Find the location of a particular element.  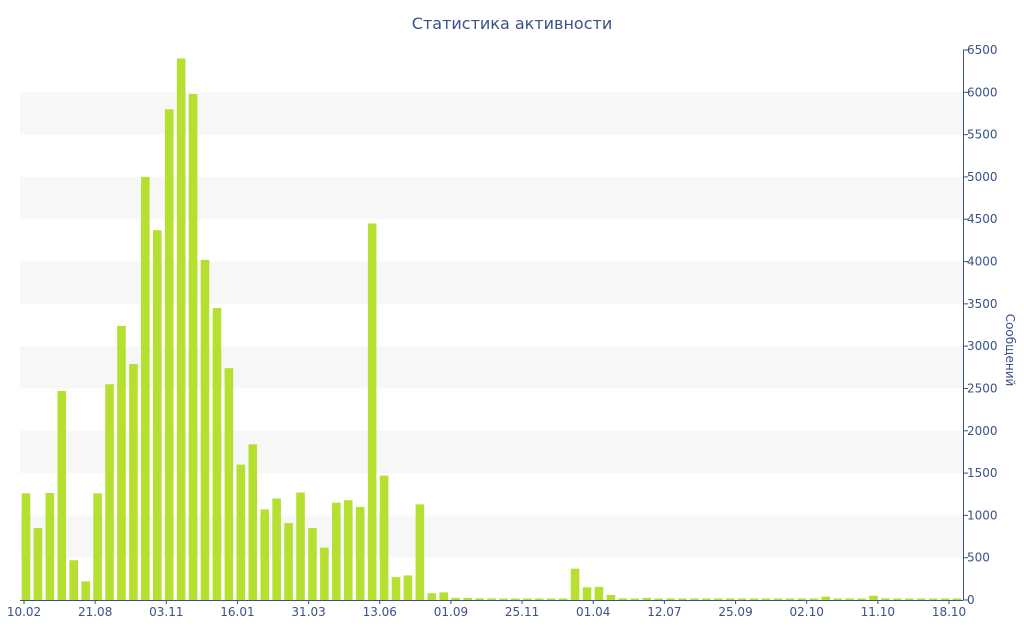

chart-title: Статистика активности is located at coordinates (512, 23).